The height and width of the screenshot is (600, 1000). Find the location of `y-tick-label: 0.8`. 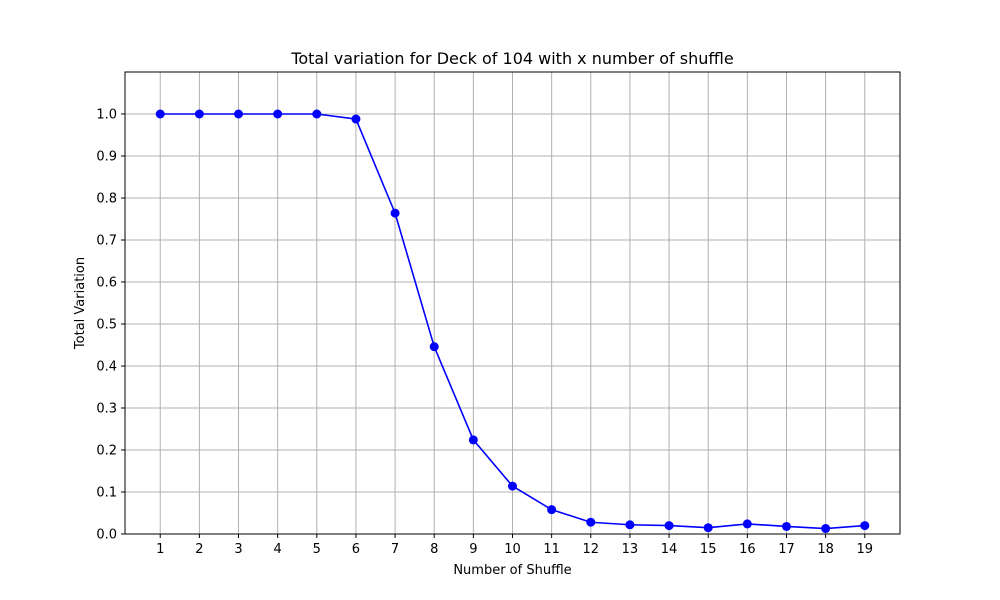

y-tick-label: 0.8 is located at coordinates (106, 199).